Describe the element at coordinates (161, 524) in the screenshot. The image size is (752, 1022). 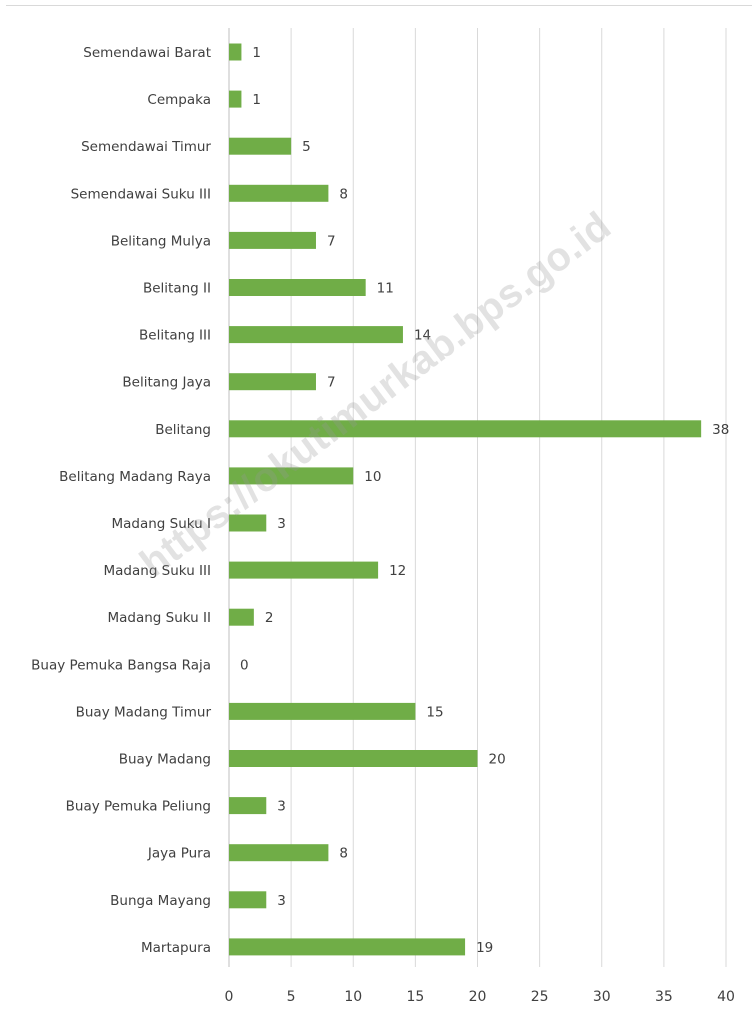
I see `category-label: Madang Suku I` at that location.